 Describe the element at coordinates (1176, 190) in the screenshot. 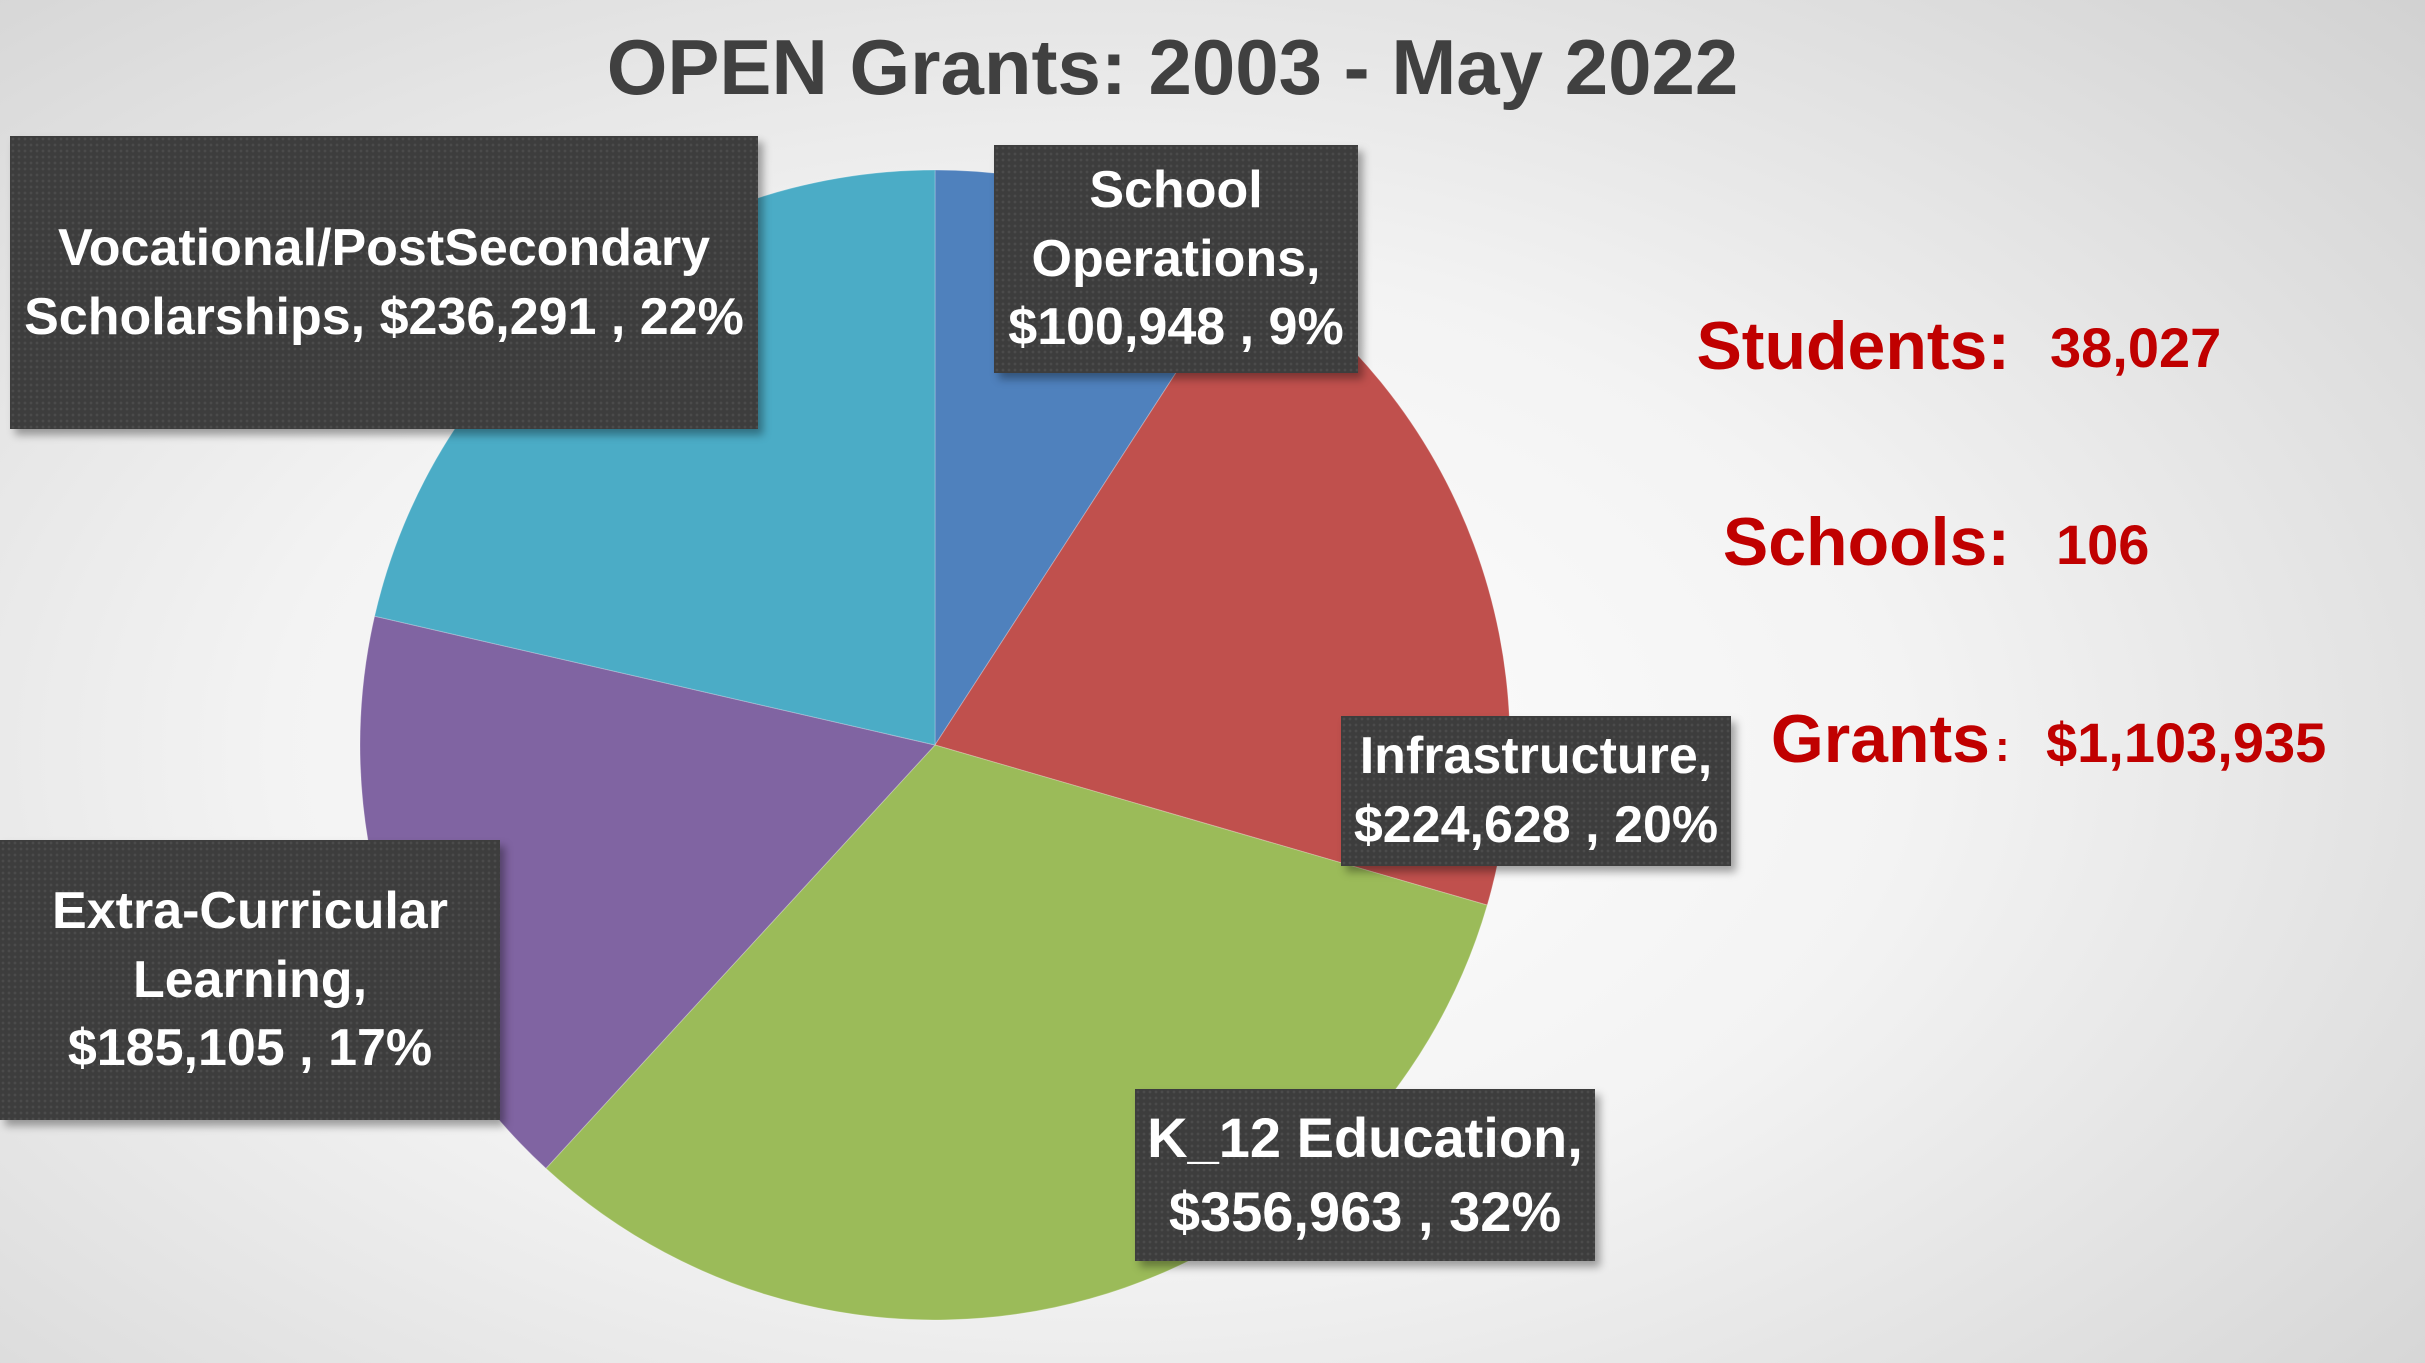

I see `label-line: School` at that location.